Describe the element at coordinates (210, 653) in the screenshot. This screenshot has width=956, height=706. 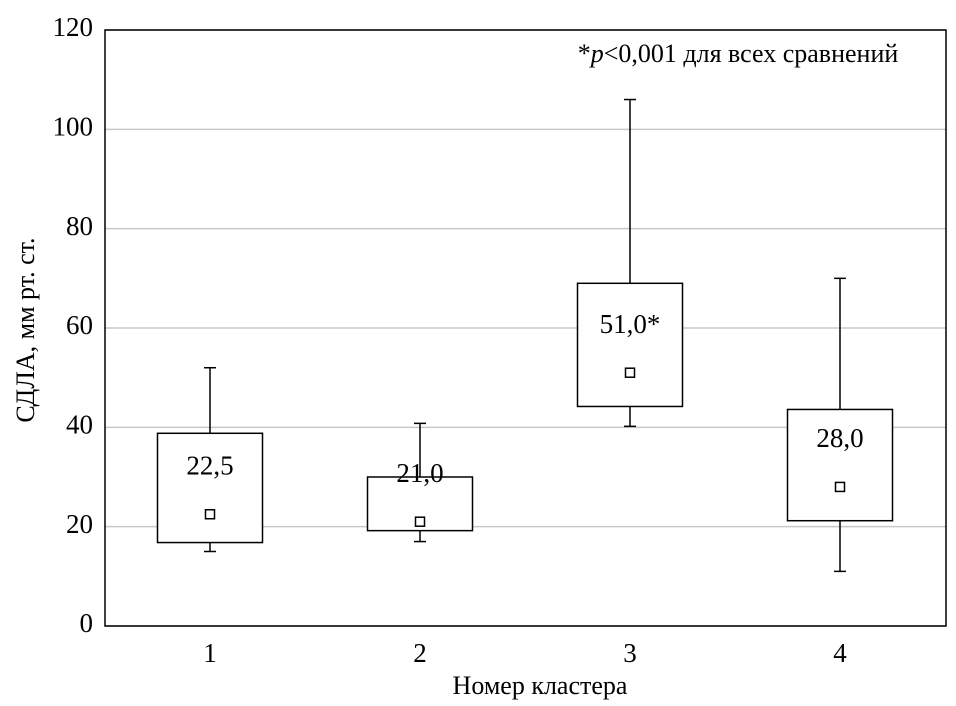
I see `x-tick-label: 1` at that location.